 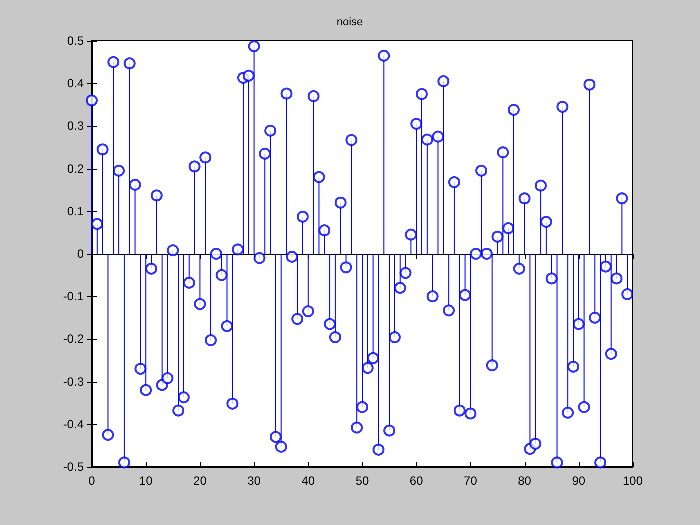 I want to click on y-tick-label: 0.5, so click(x=75, y=41).